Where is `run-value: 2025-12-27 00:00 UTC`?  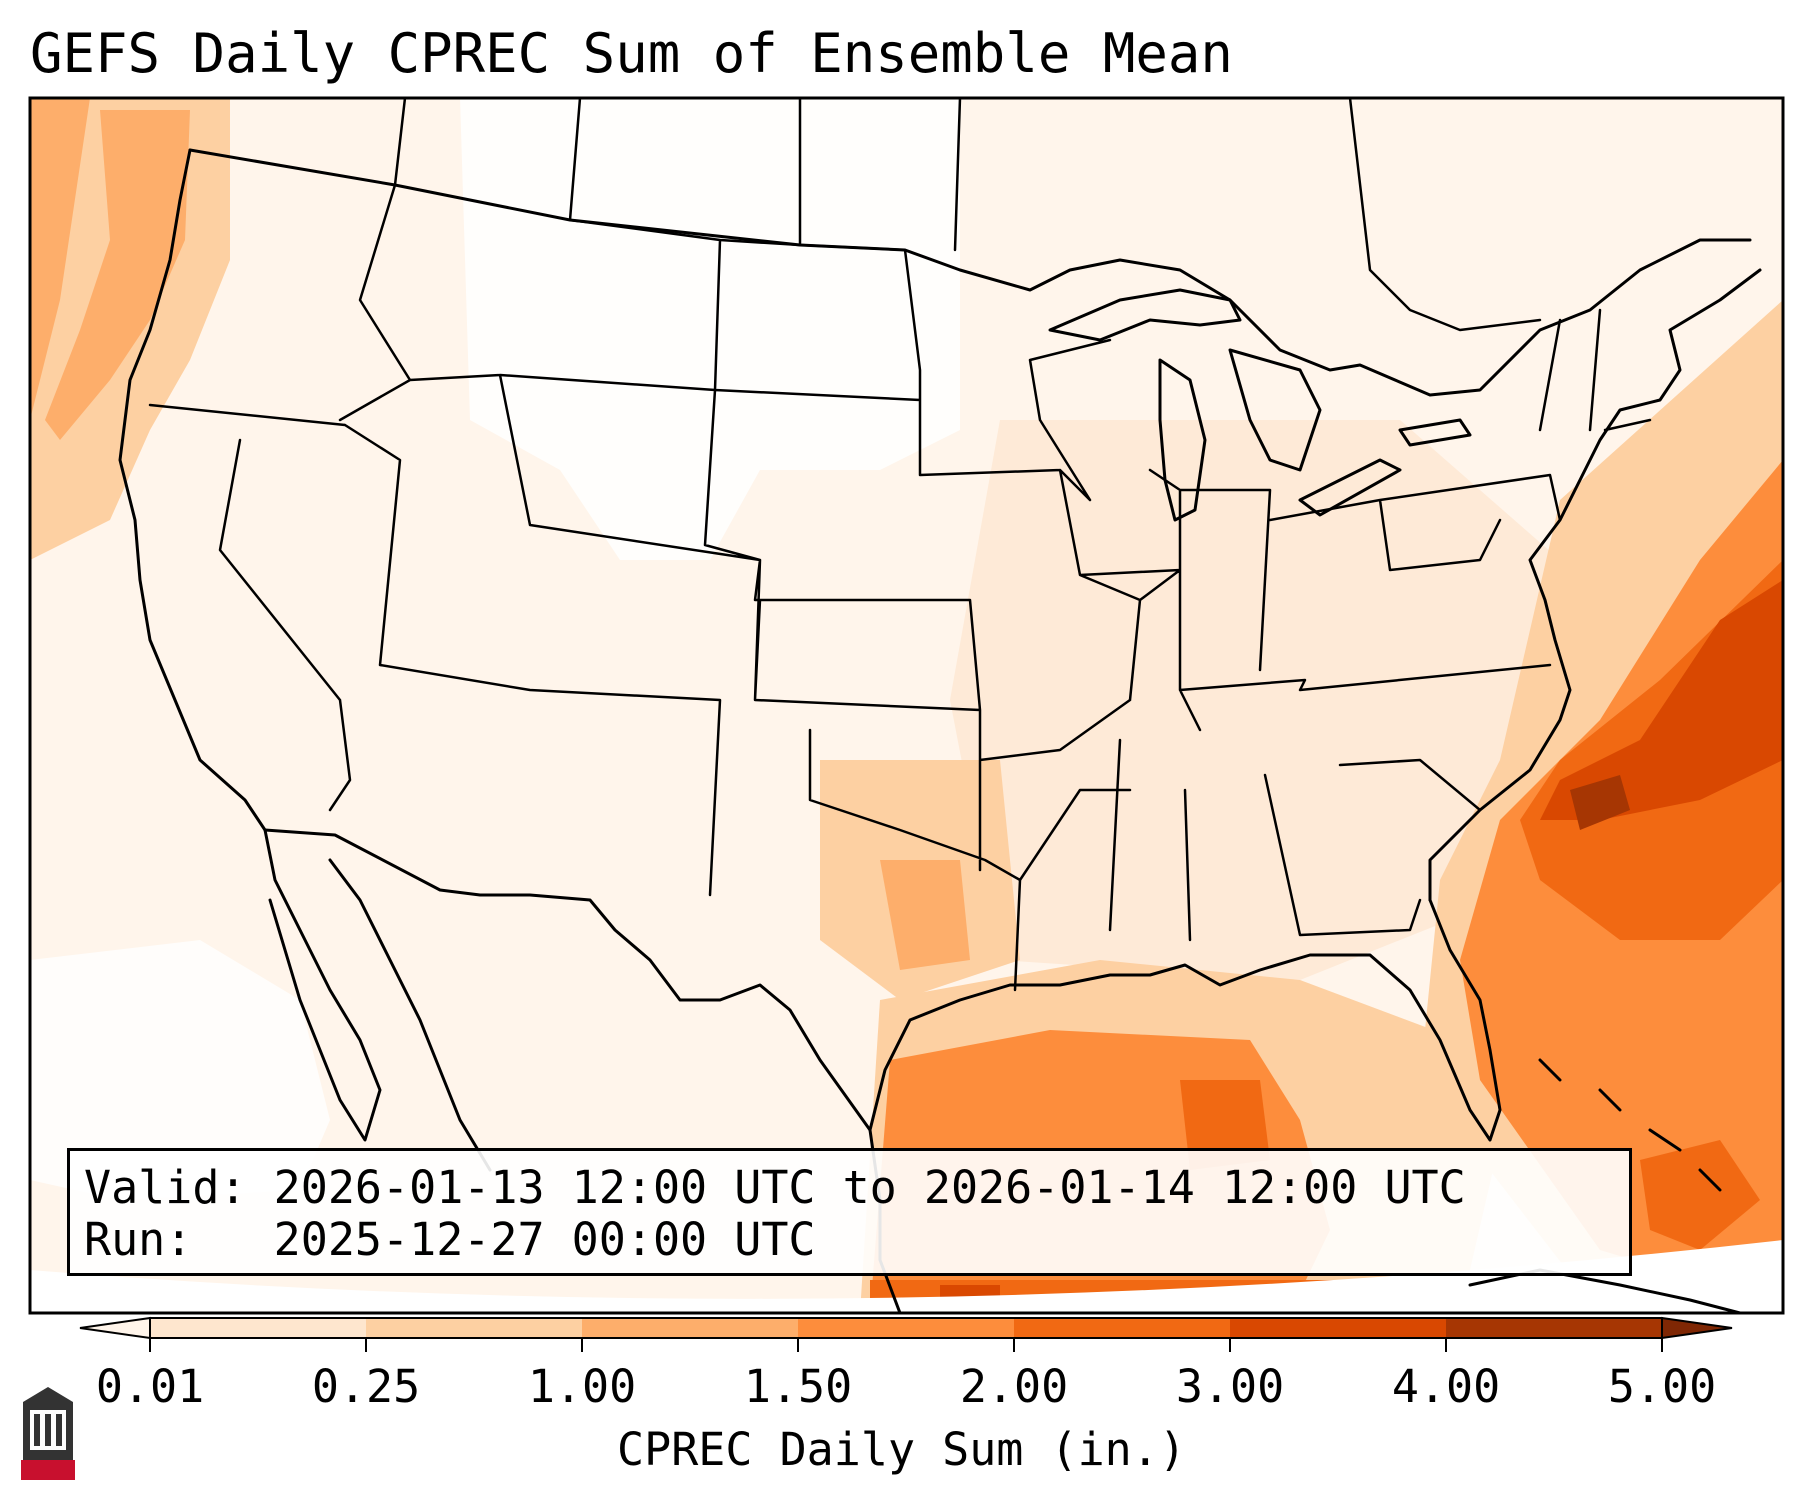 run-value: 2025-12-27 00:00 UTC is located at coordinates (544, 1239).